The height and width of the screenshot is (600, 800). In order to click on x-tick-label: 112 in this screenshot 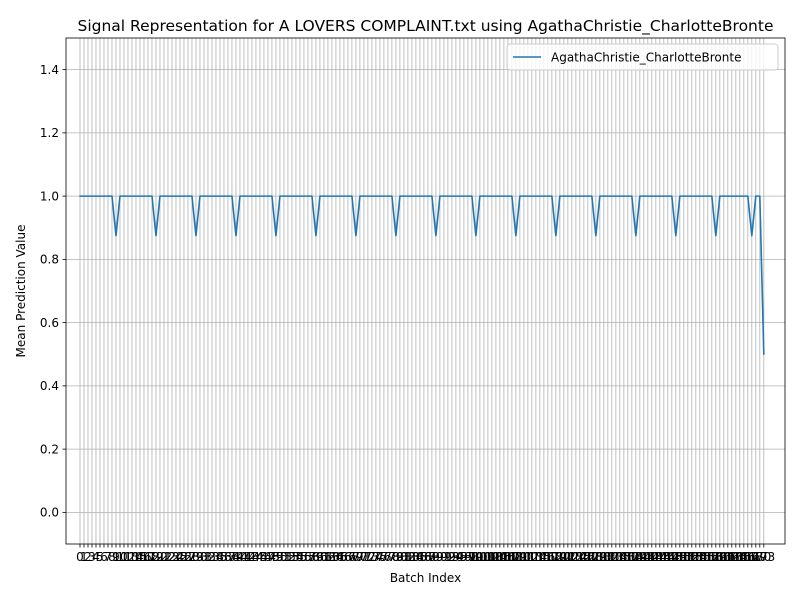, I will do `click(527, 557)`.